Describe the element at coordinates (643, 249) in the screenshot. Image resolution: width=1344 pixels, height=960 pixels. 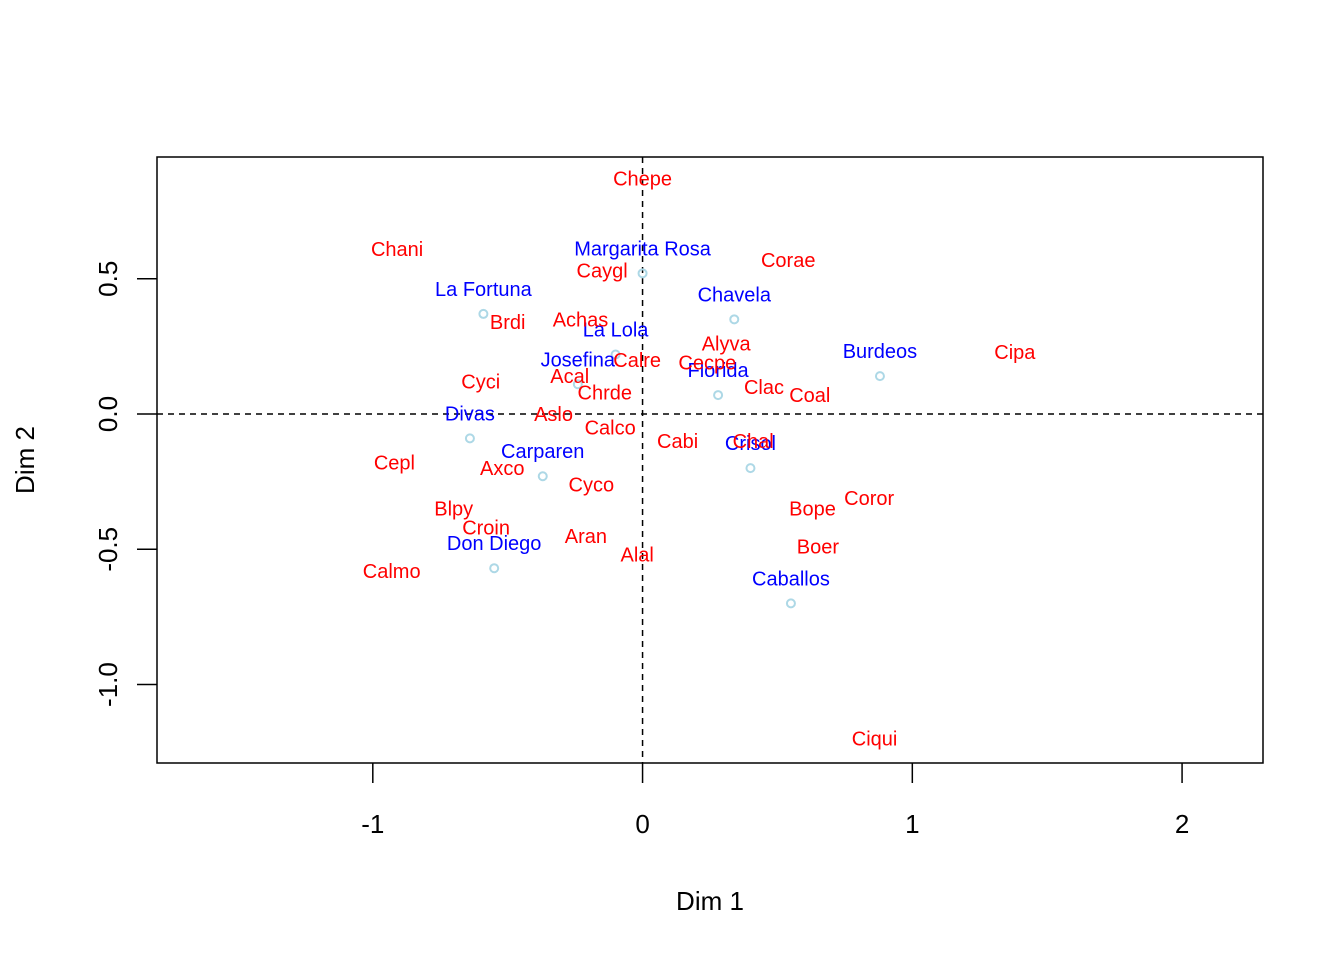
I see `row-label-margarita-rosa: Margarita Rosa` at that location.